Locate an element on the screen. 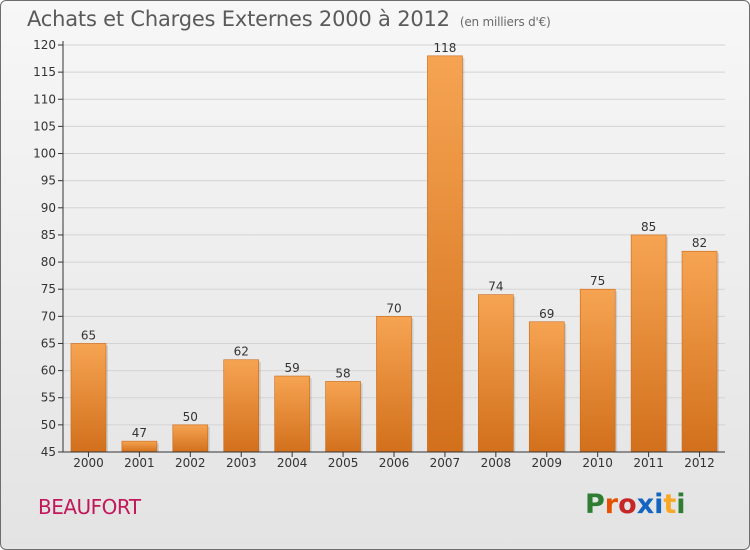  data-label: 75 is located at coordinates (597, 281).